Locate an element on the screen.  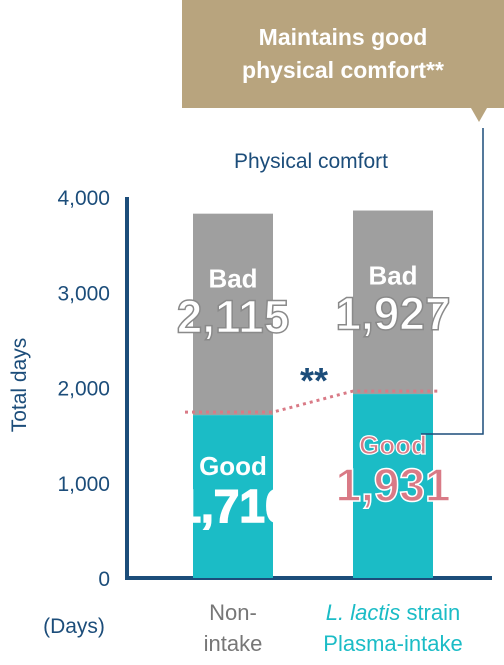
x-category-label-line2: intake is located at coordinates (233, 643).